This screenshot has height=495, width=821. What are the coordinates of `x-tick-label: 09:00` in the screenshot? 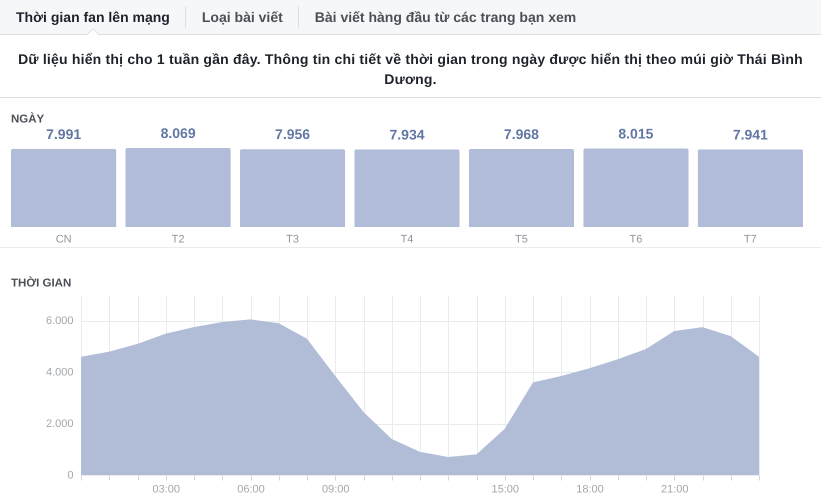 It's located at (336, 489).